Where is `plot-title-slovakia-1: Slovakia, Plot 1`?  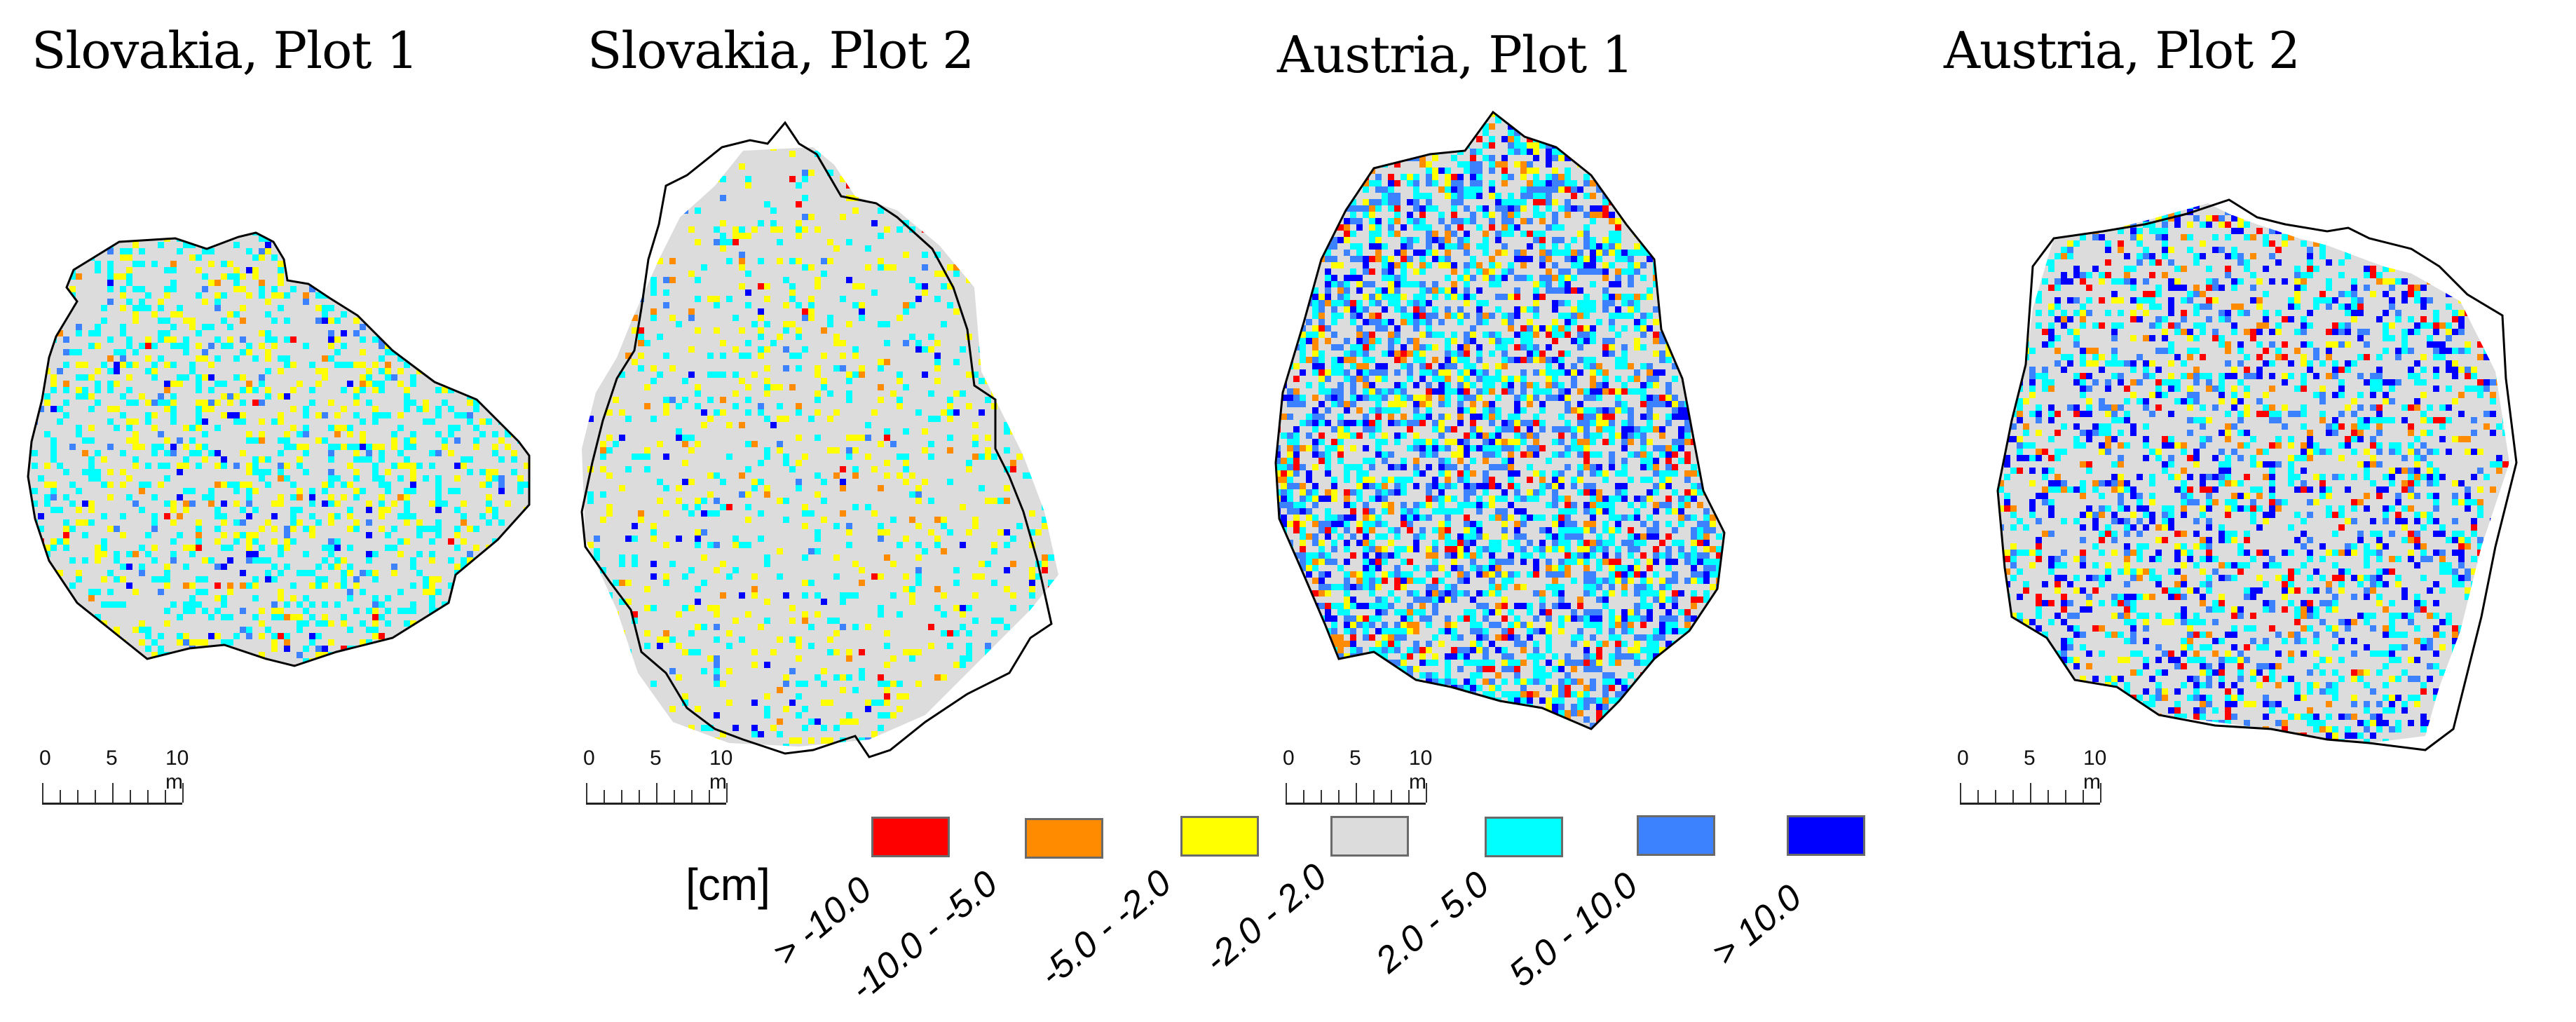
plot-title-slovakia-1: Slovakia, Plot 1 is located at coordinates (225, 50).